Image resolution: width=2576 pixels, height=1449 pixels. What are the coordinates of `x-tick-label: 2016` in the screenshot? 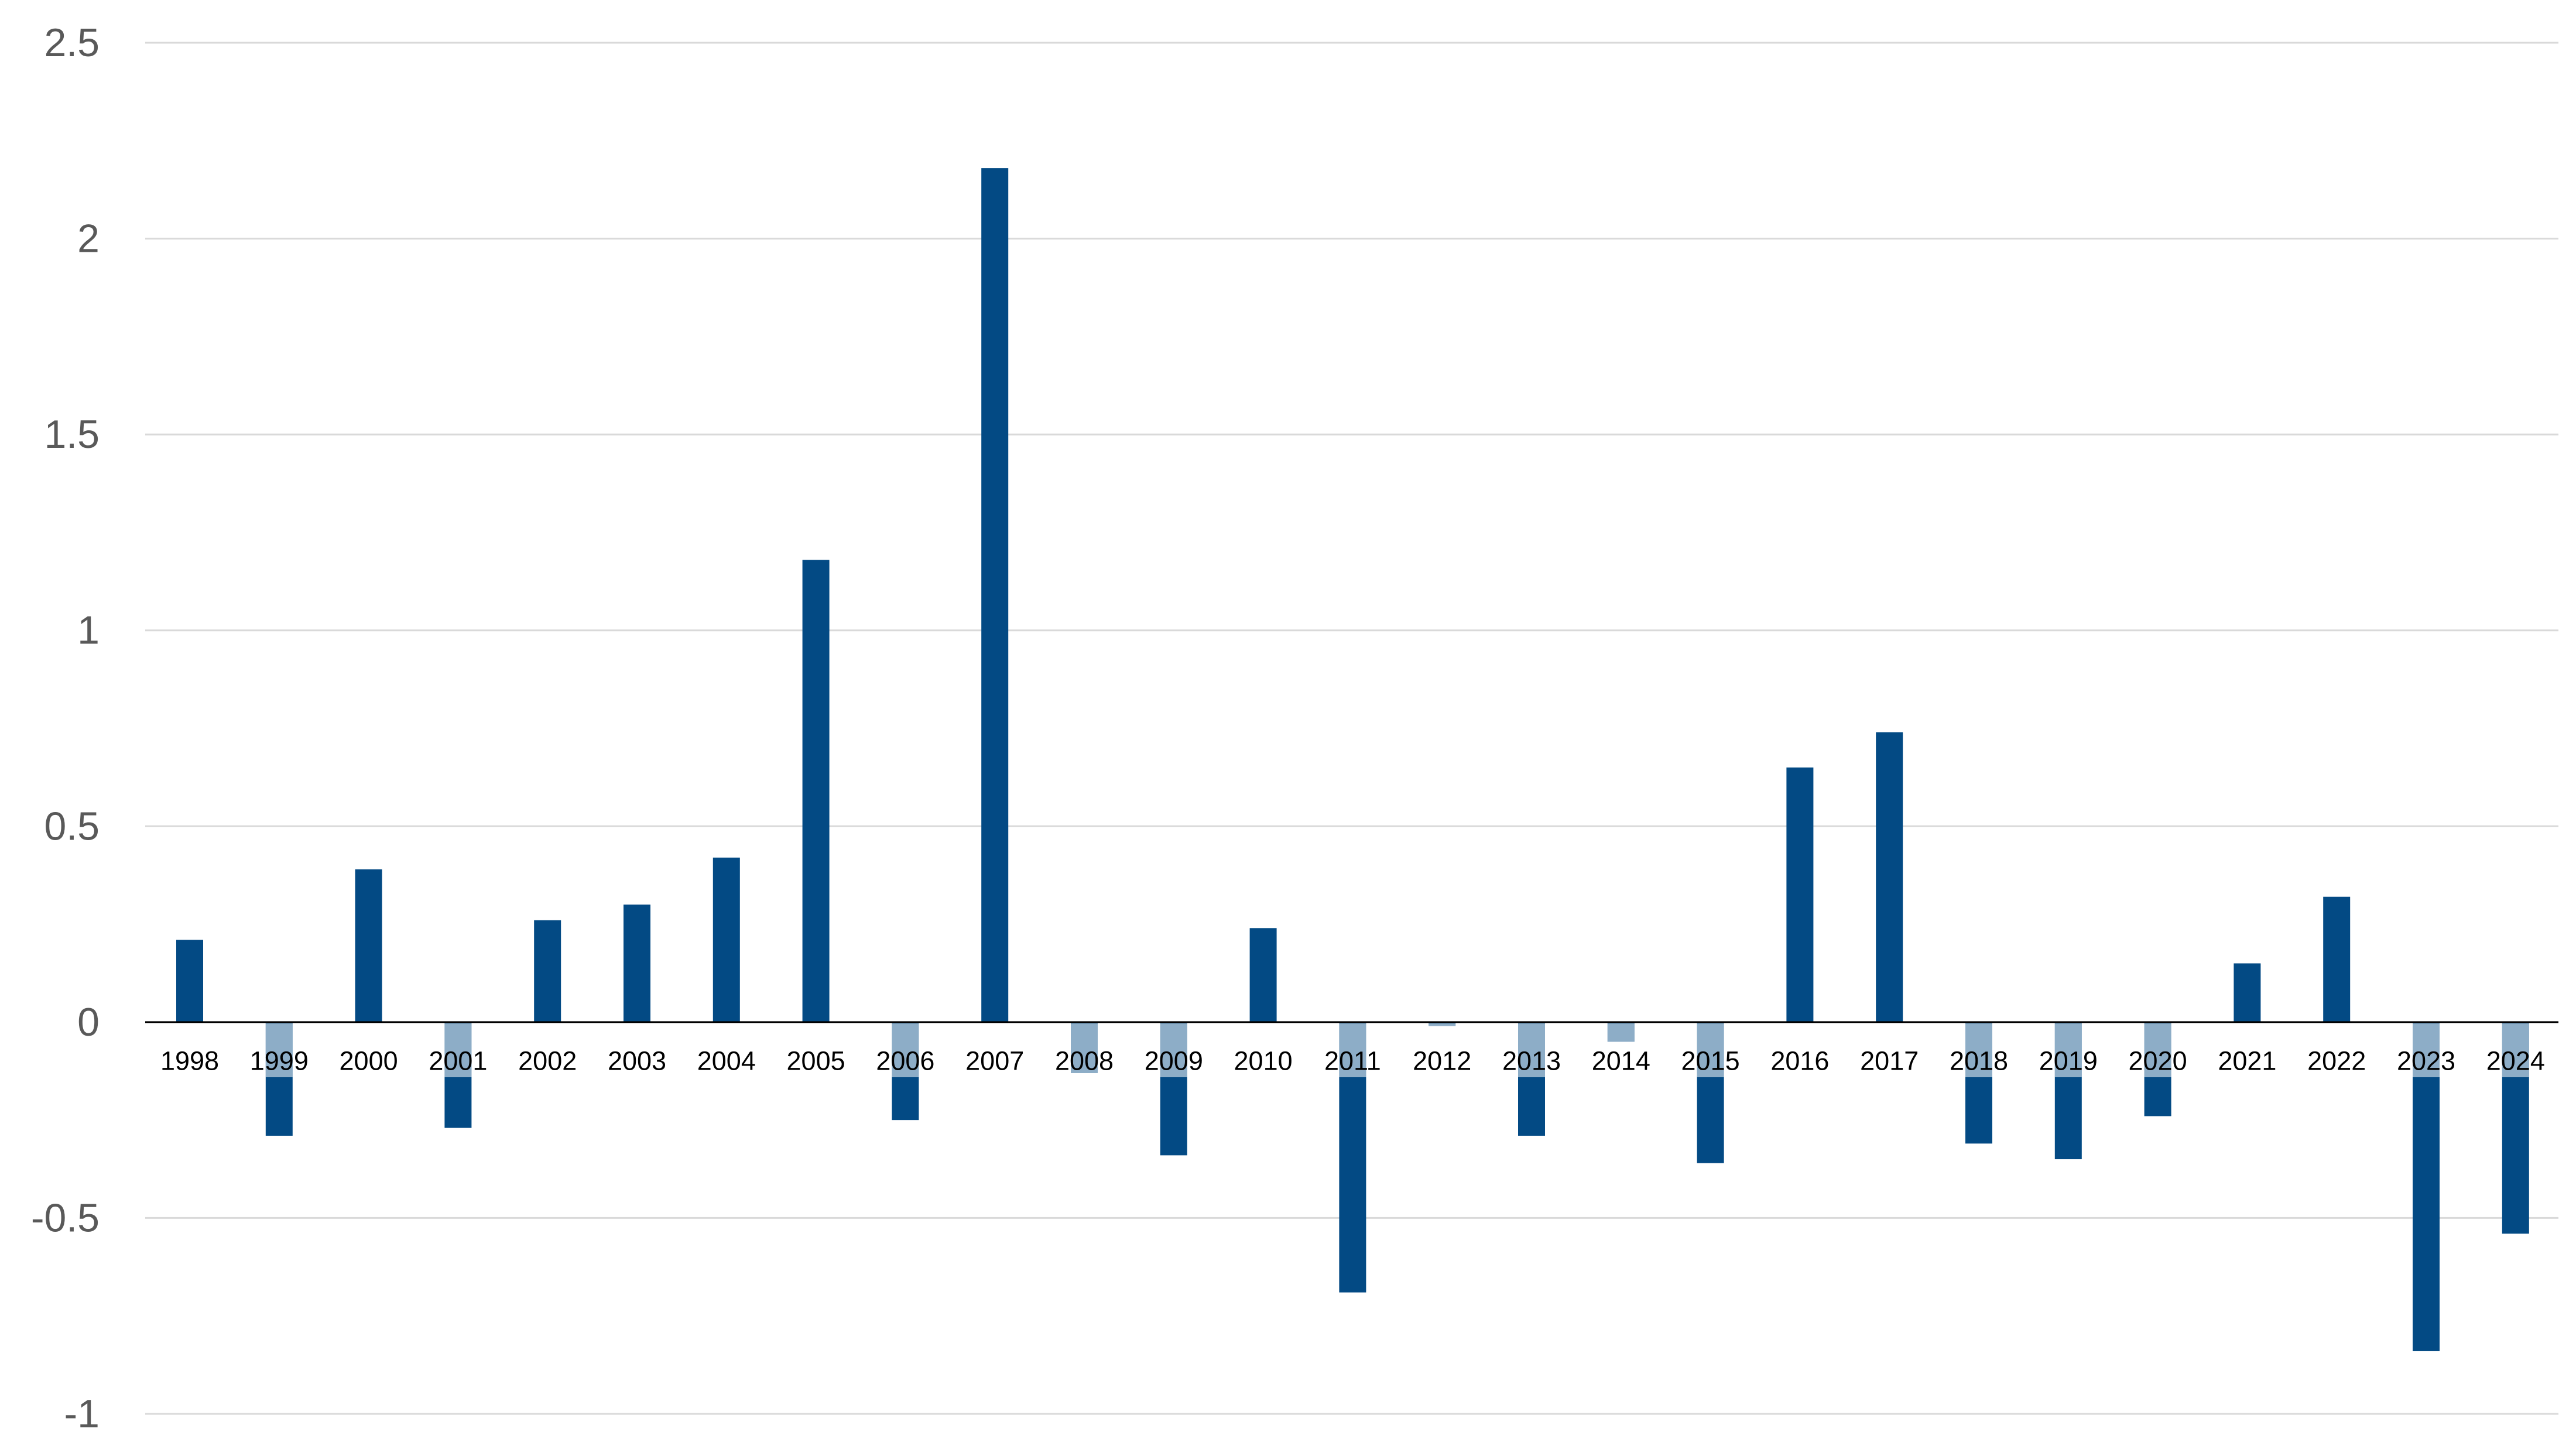 It's located at (1799, 1061).